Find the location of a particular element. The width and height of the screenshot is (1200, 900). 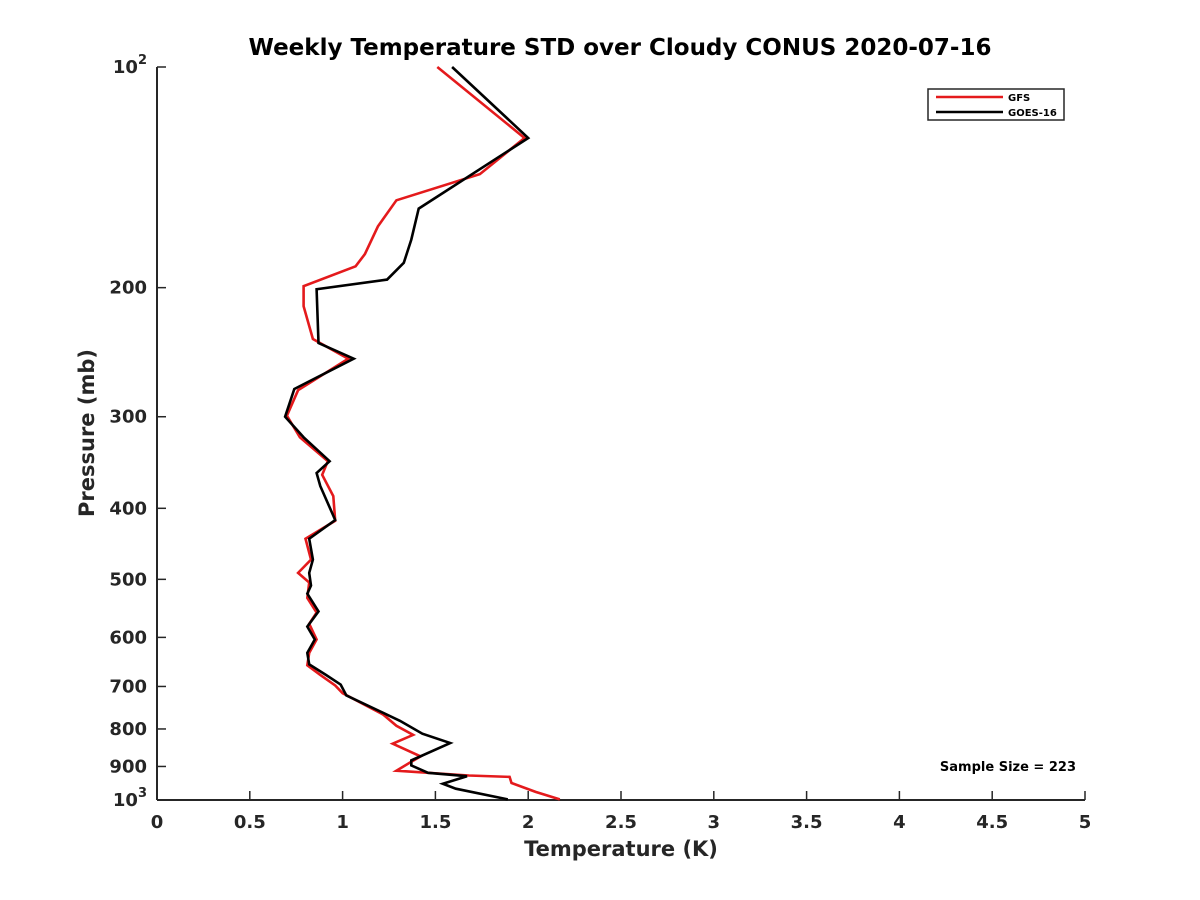

x-ticks: 0 0.5 1 1.5 2 2.5 3 3.5 4 4.5 5 is located at coordinates (621, 812).